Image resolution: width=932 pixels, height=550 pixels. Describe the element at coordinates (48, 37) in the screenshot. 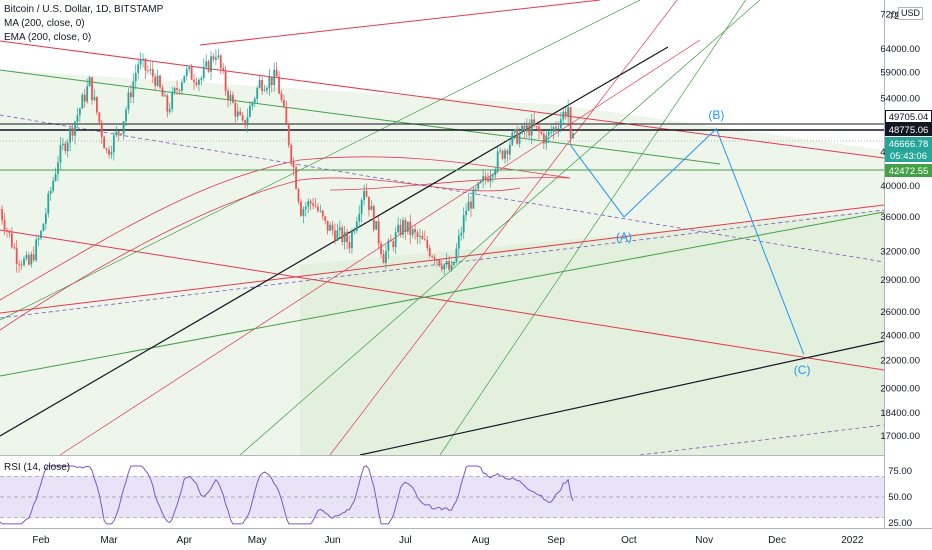

I see `ema-indicator-label: EMA (200, close, 0)` at that location.